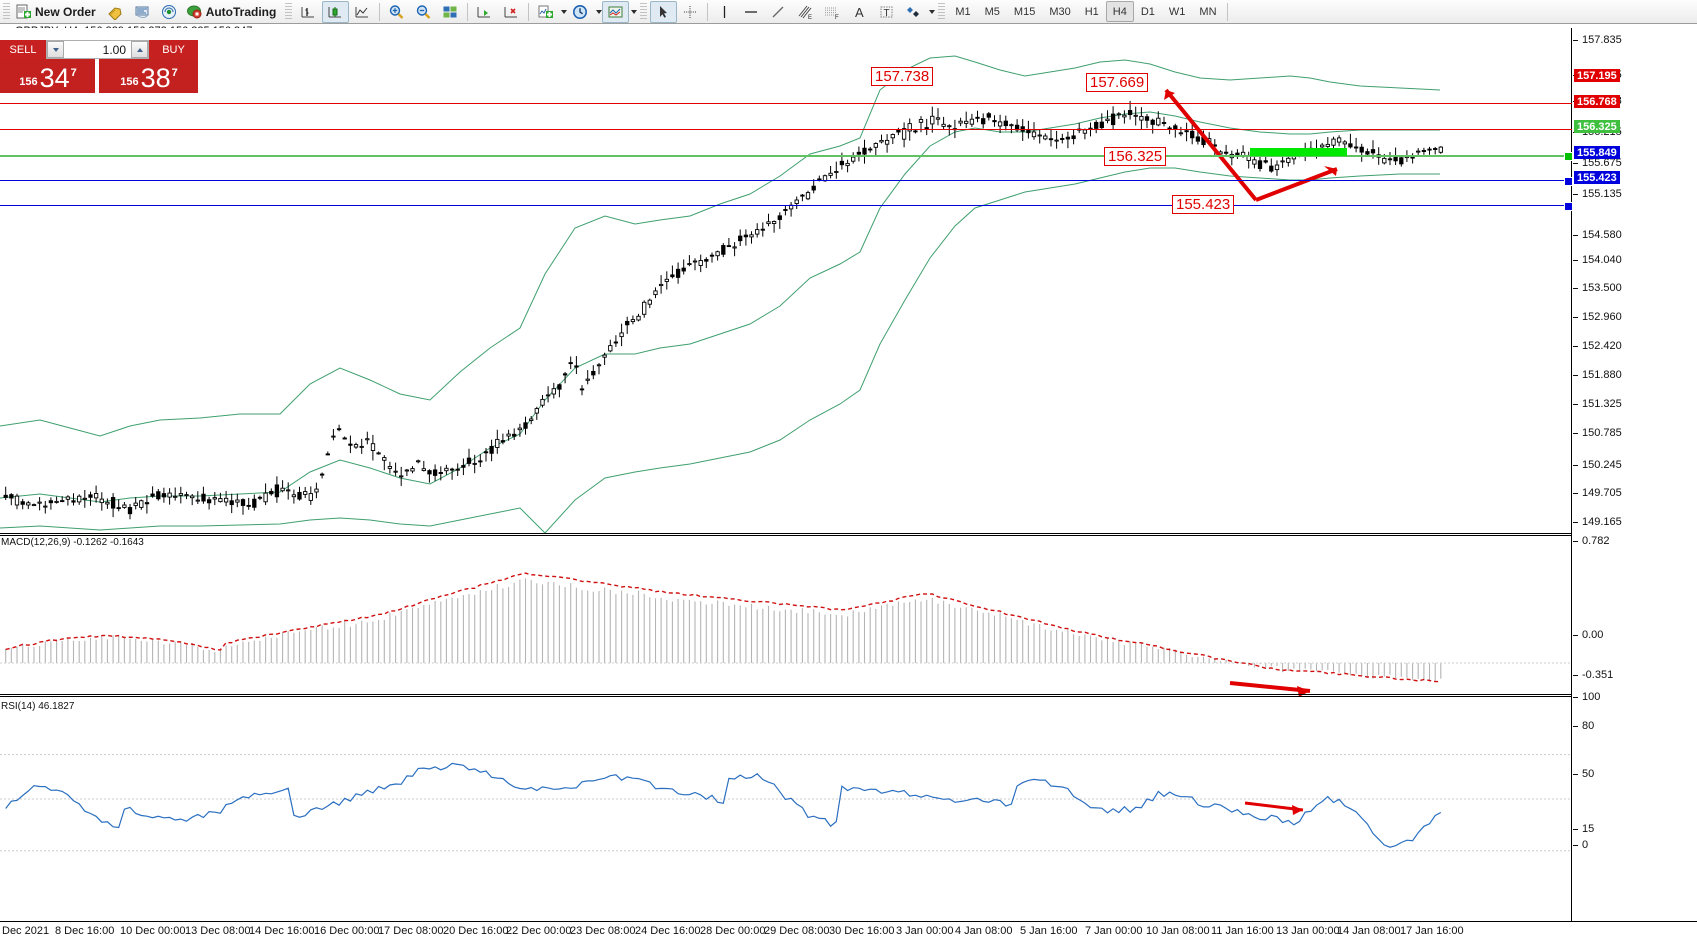 The width and height of the screenshot is (1697, 943). What do you see at coordinates (1634, 235) in the screenshot?
I see `price-tick: 154.580` at bounding box center [1634, 235].